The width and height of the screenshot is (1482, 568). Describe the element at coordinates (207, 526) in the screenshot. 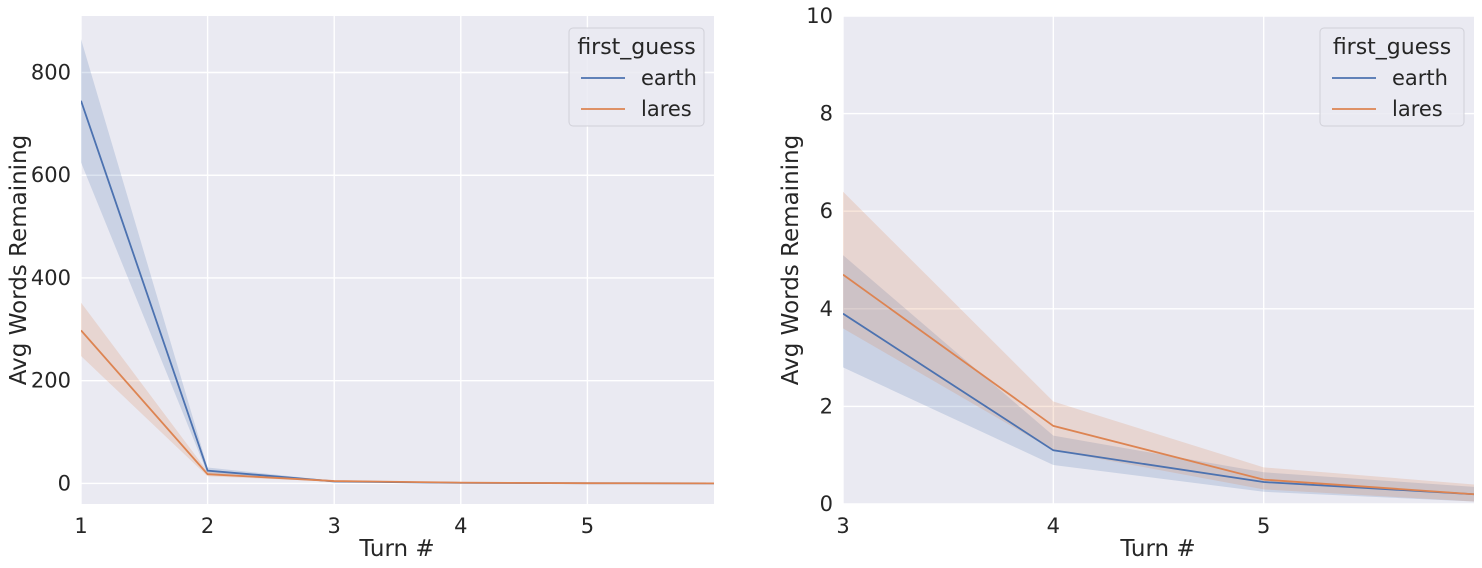

I see `x-tick-label: 2` at that location.